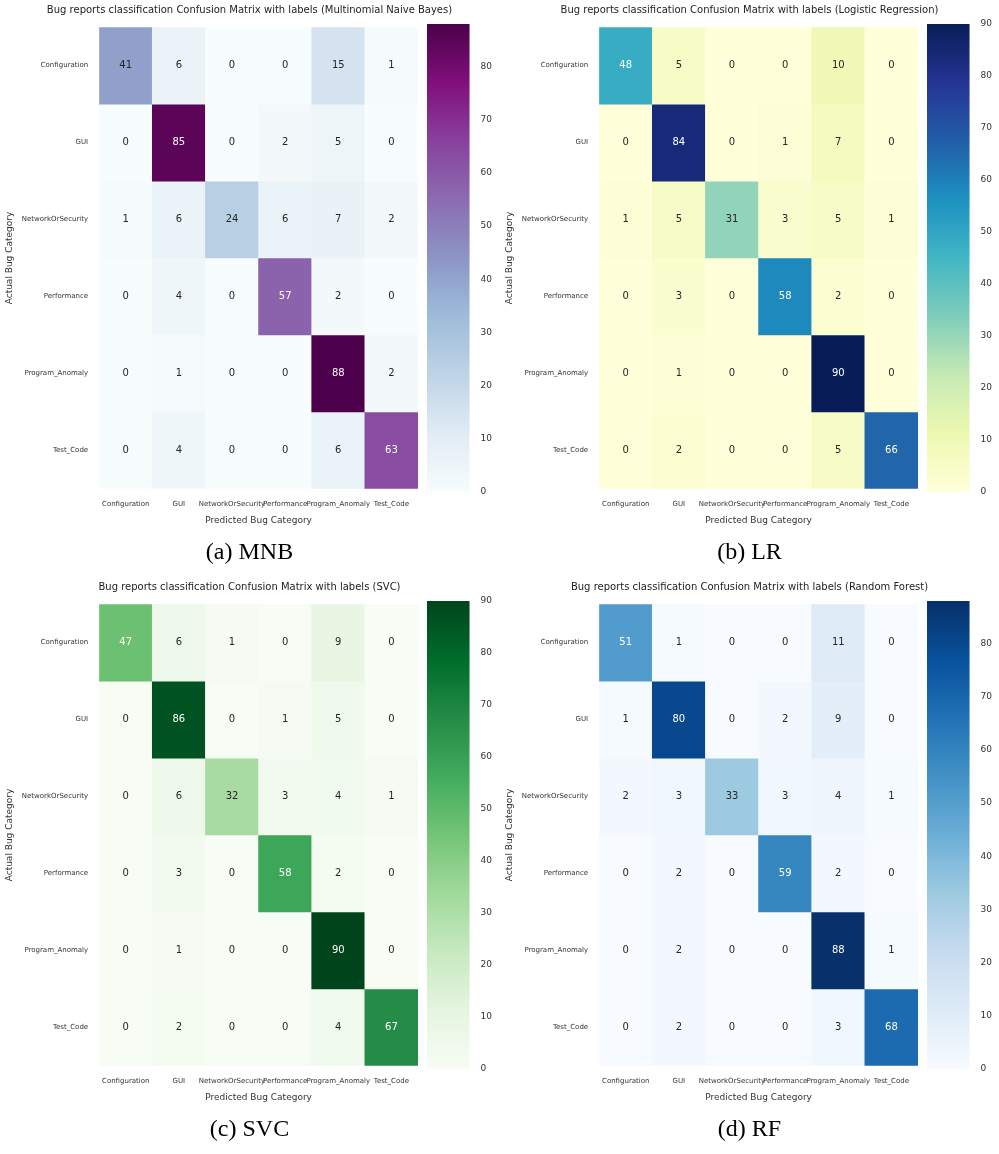 This screenshot has width=999, height=1154. I want to click on data-label: 90, so click(838, 372).